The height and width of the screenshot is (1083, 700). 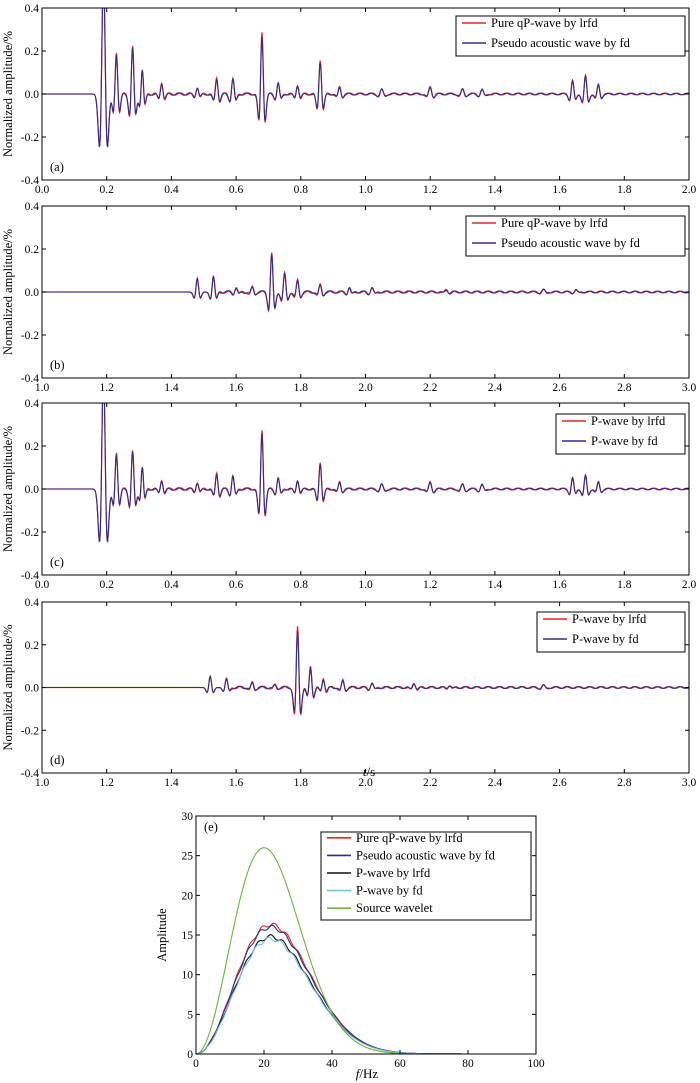 What do you see at coordinates (430, 388) in the screenshot?
I see `x-tick-label: 2.2` at bounding box center [430, 388].